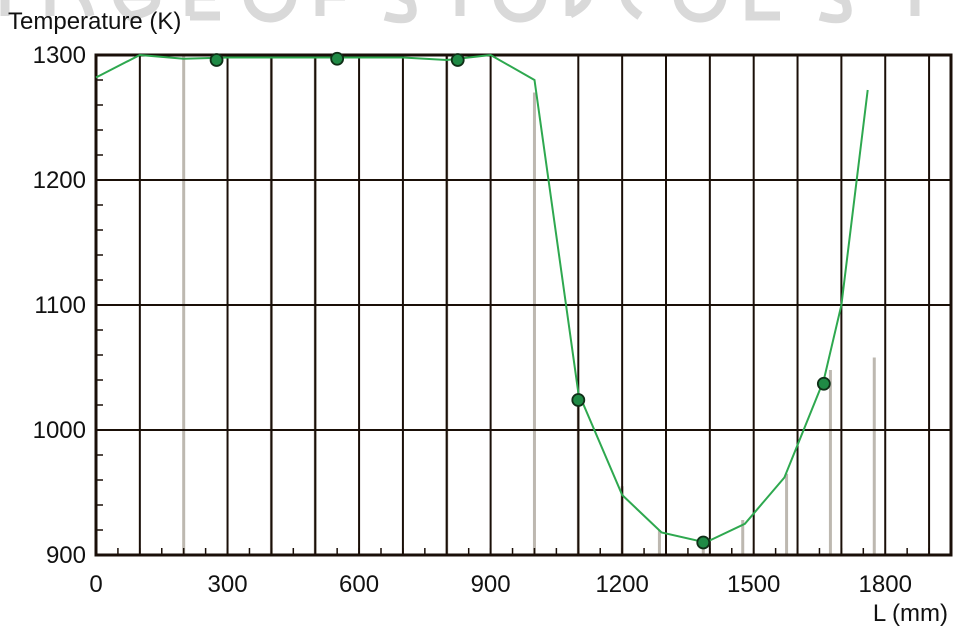 This screenshot has height=634, width=954. What do you see at coordinates (66, 555) in the screenshot?
I see `y-tick-label: 900` at bounding box center [66, 555].